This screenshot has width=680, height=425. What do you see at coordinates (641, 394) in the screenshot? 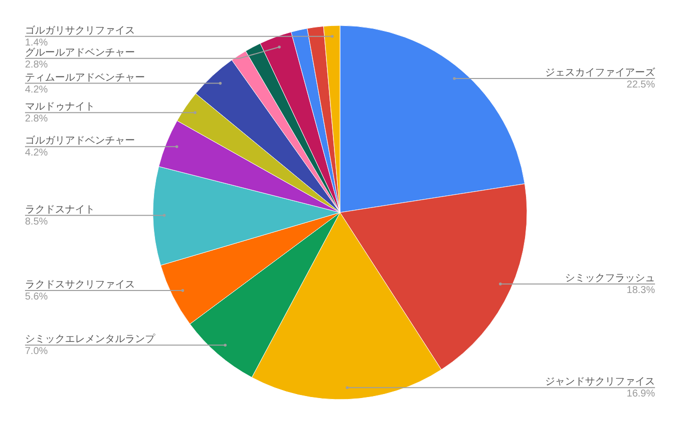
I see `data-label: 16.9%` at bounding box center [641, 394].